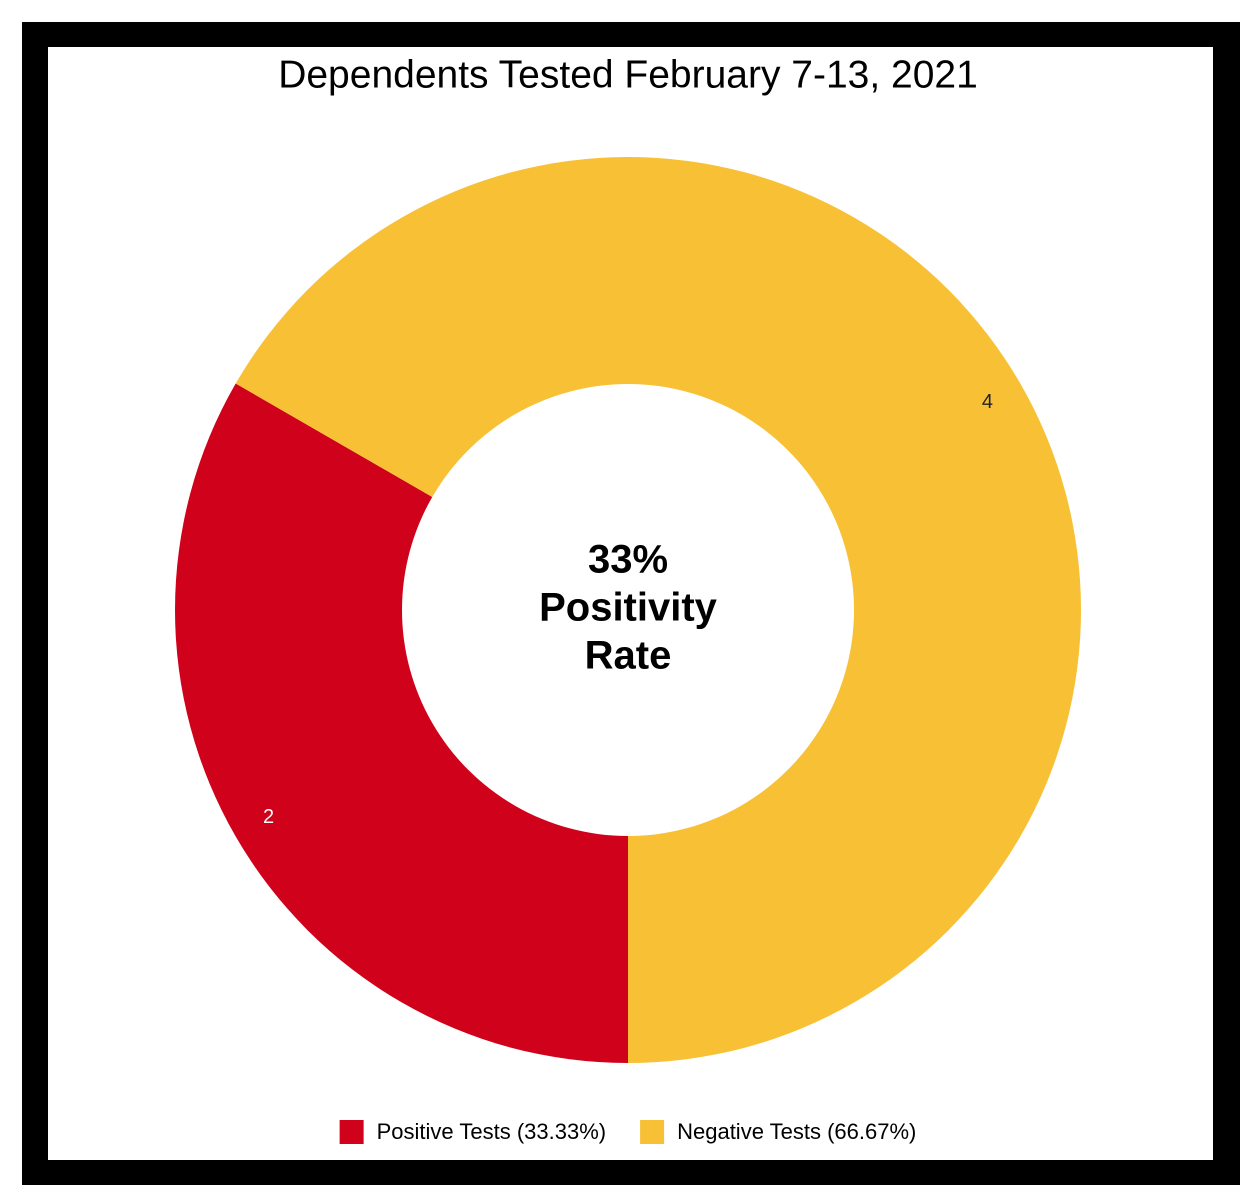 The width and height of the screenshot is (1258, 1198). Describe the element at coordinates (268, 817) in the screenshot. I see `data-label: 2` at that location.